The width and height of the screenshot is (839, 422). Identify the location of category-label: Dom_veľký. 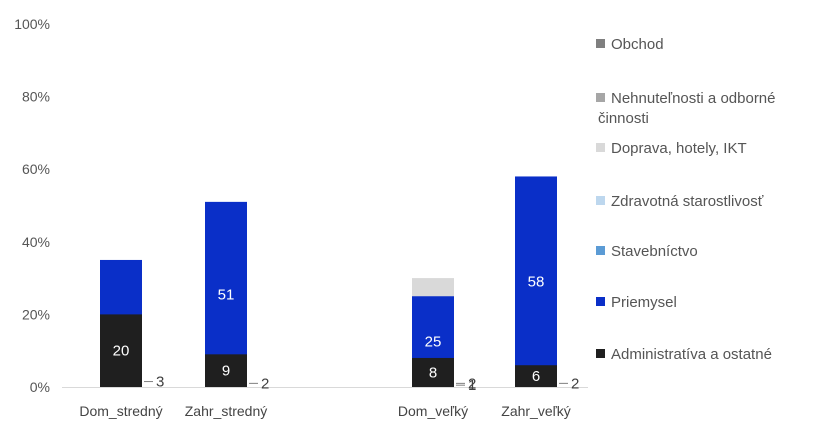
(433, 411).